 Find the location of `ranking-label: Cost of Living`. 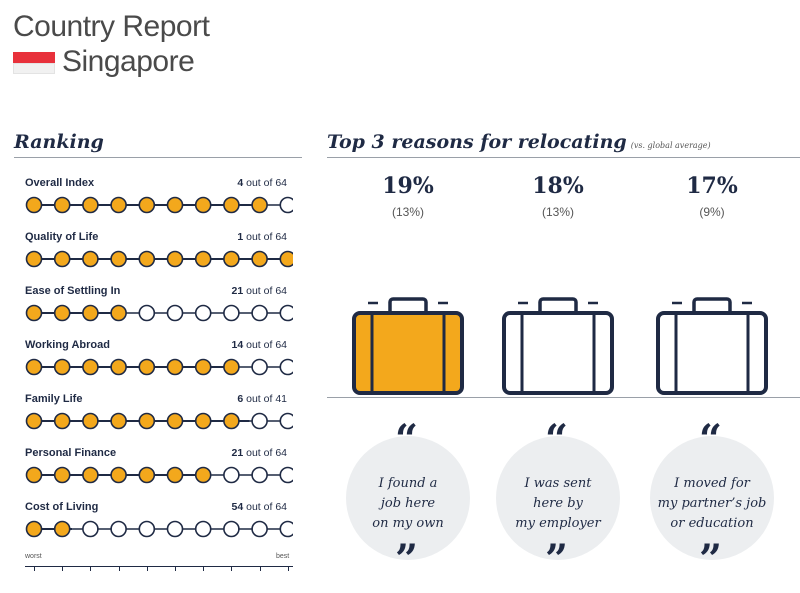

ranking-label: Cost of Living is located at coordinates (62, 507).